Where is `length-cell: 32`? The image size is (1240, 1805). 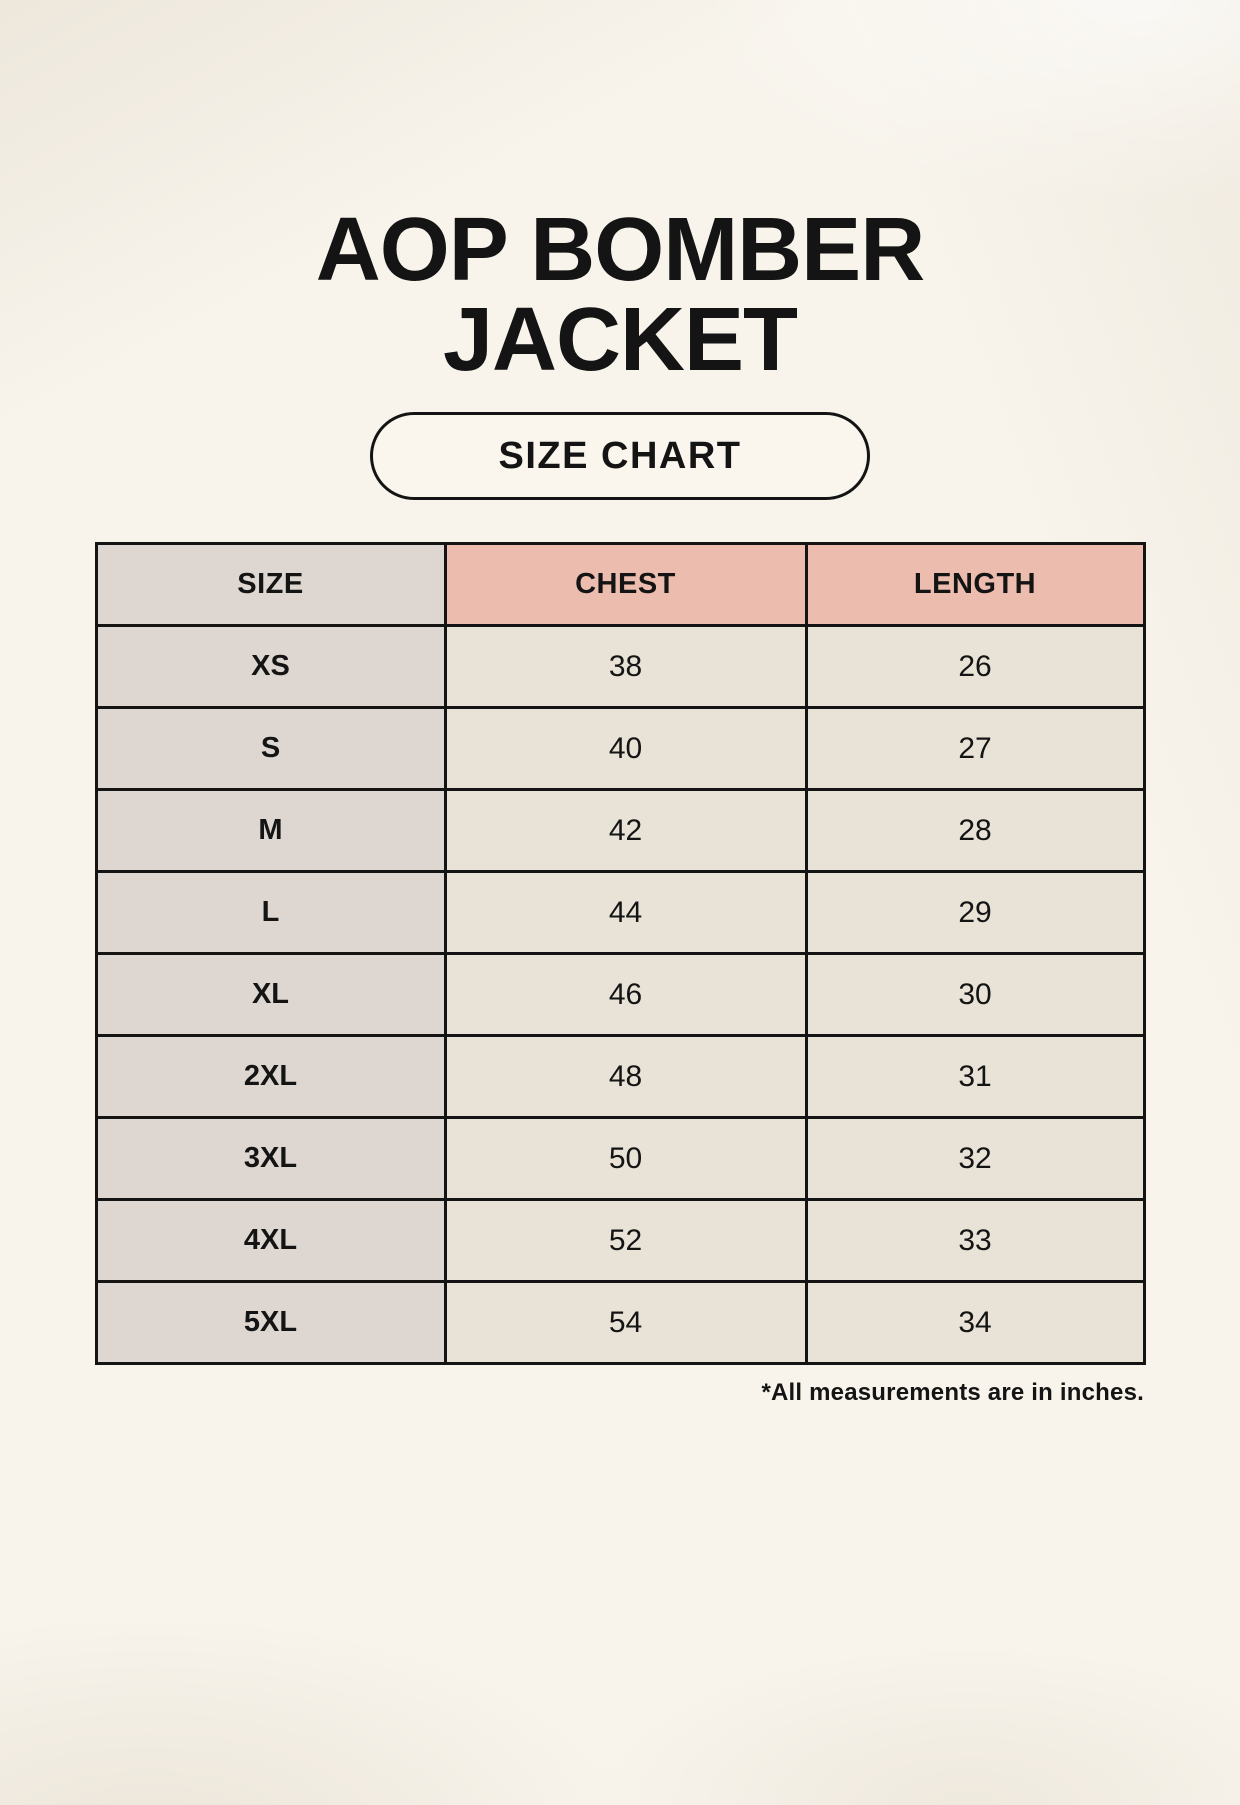 length-cell: 32 is located at coordinates (975, 1158).